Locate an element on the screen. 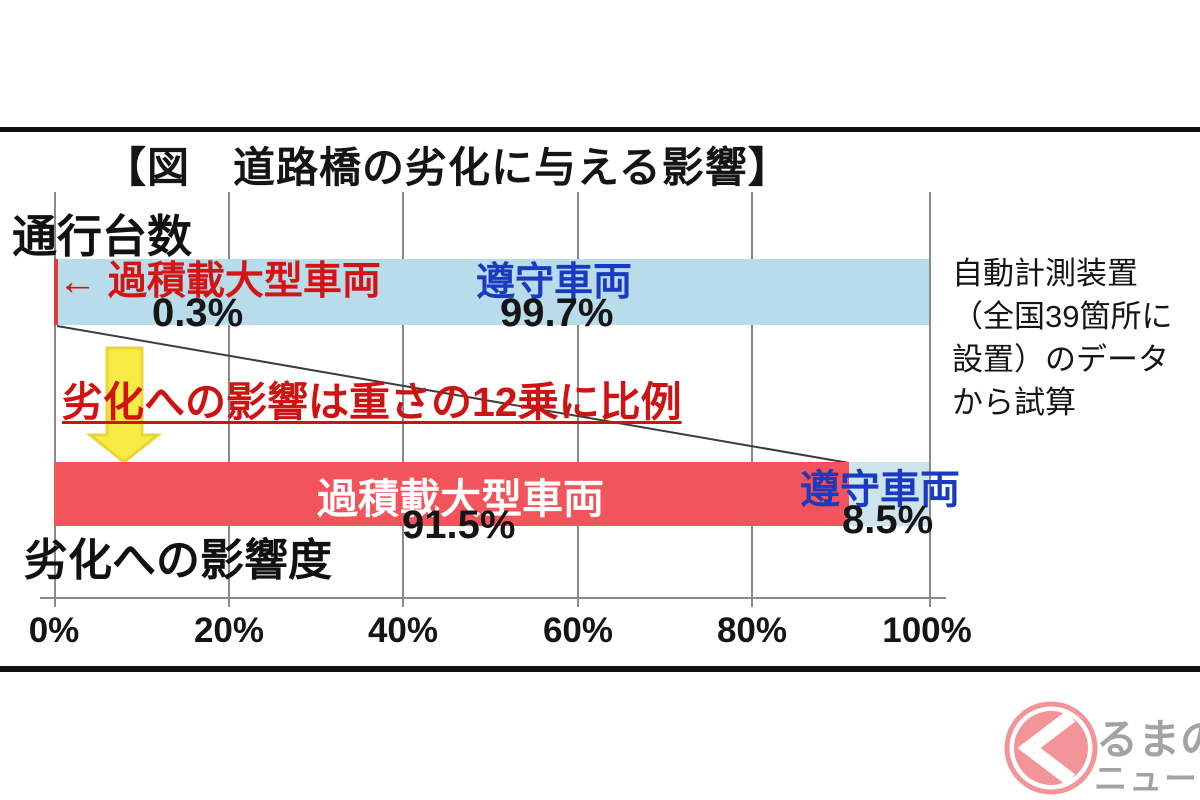 The image size is (1200, 800). category-label-impact: 劣化への影響度 is located at coordinates (178, 560).